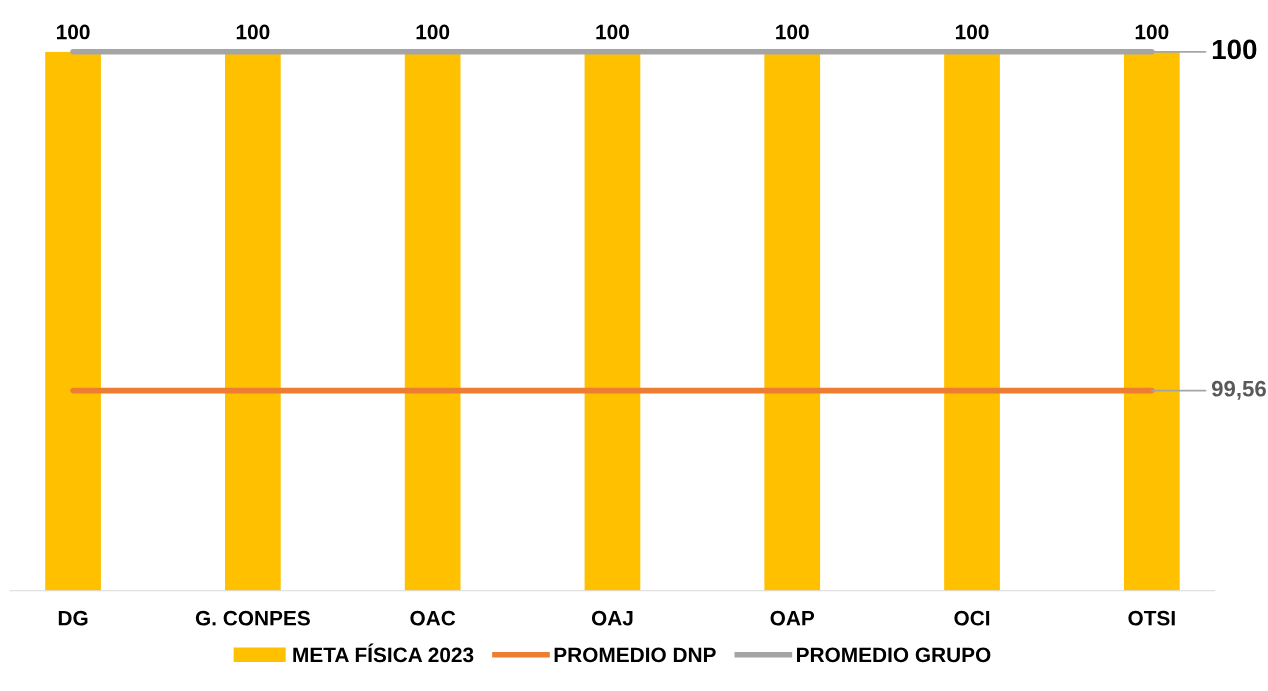  I want to click on data-label: 99,56, so click(1238, 390).